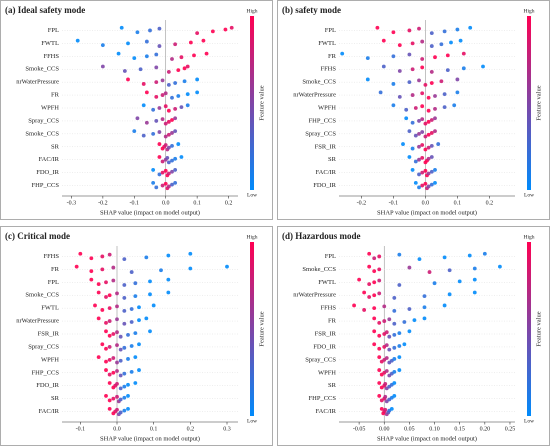 Image resolution: width=550 pixels, height=446 pixels. Describe the element at coordinates (510, 429) in the screenshot. I see `x-tick-label: 0.25` at that location.